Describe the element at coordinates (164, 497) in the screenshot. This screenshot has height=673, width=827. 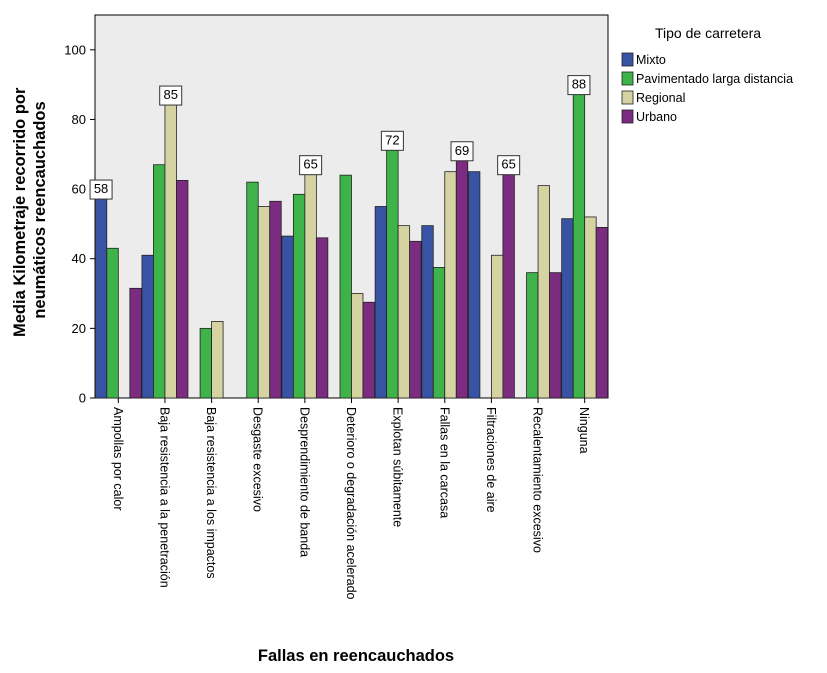
I see `category-label: Baja resistencia a la penetración` at that location.